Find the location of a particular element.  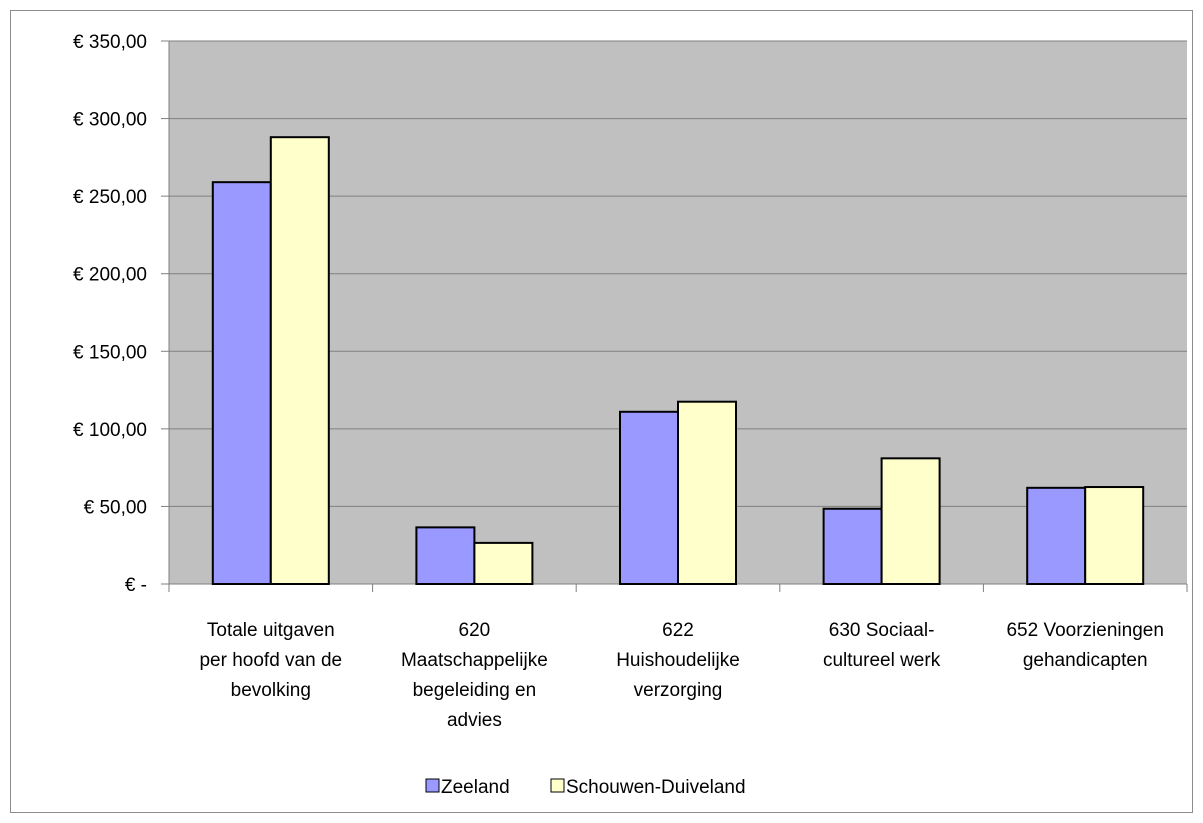

x-category-label: Huishoudelijke is located at coordinates (678, 660).